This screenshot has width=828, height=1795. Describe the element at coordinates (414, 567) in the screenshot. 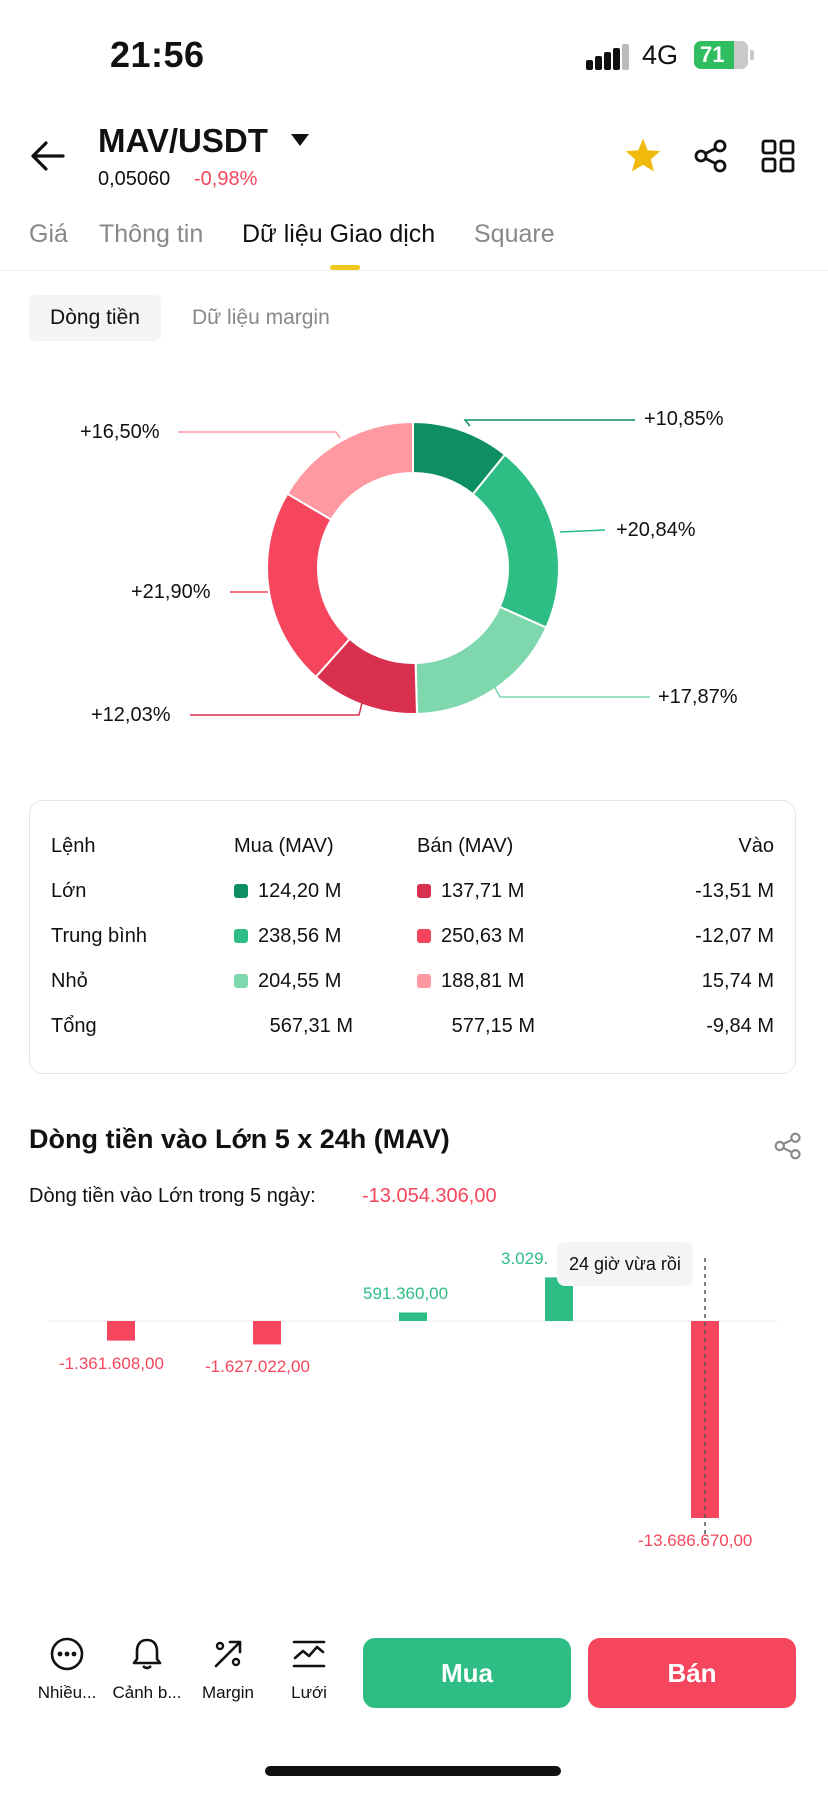

I see `money-flow-donut-chart` at that location.